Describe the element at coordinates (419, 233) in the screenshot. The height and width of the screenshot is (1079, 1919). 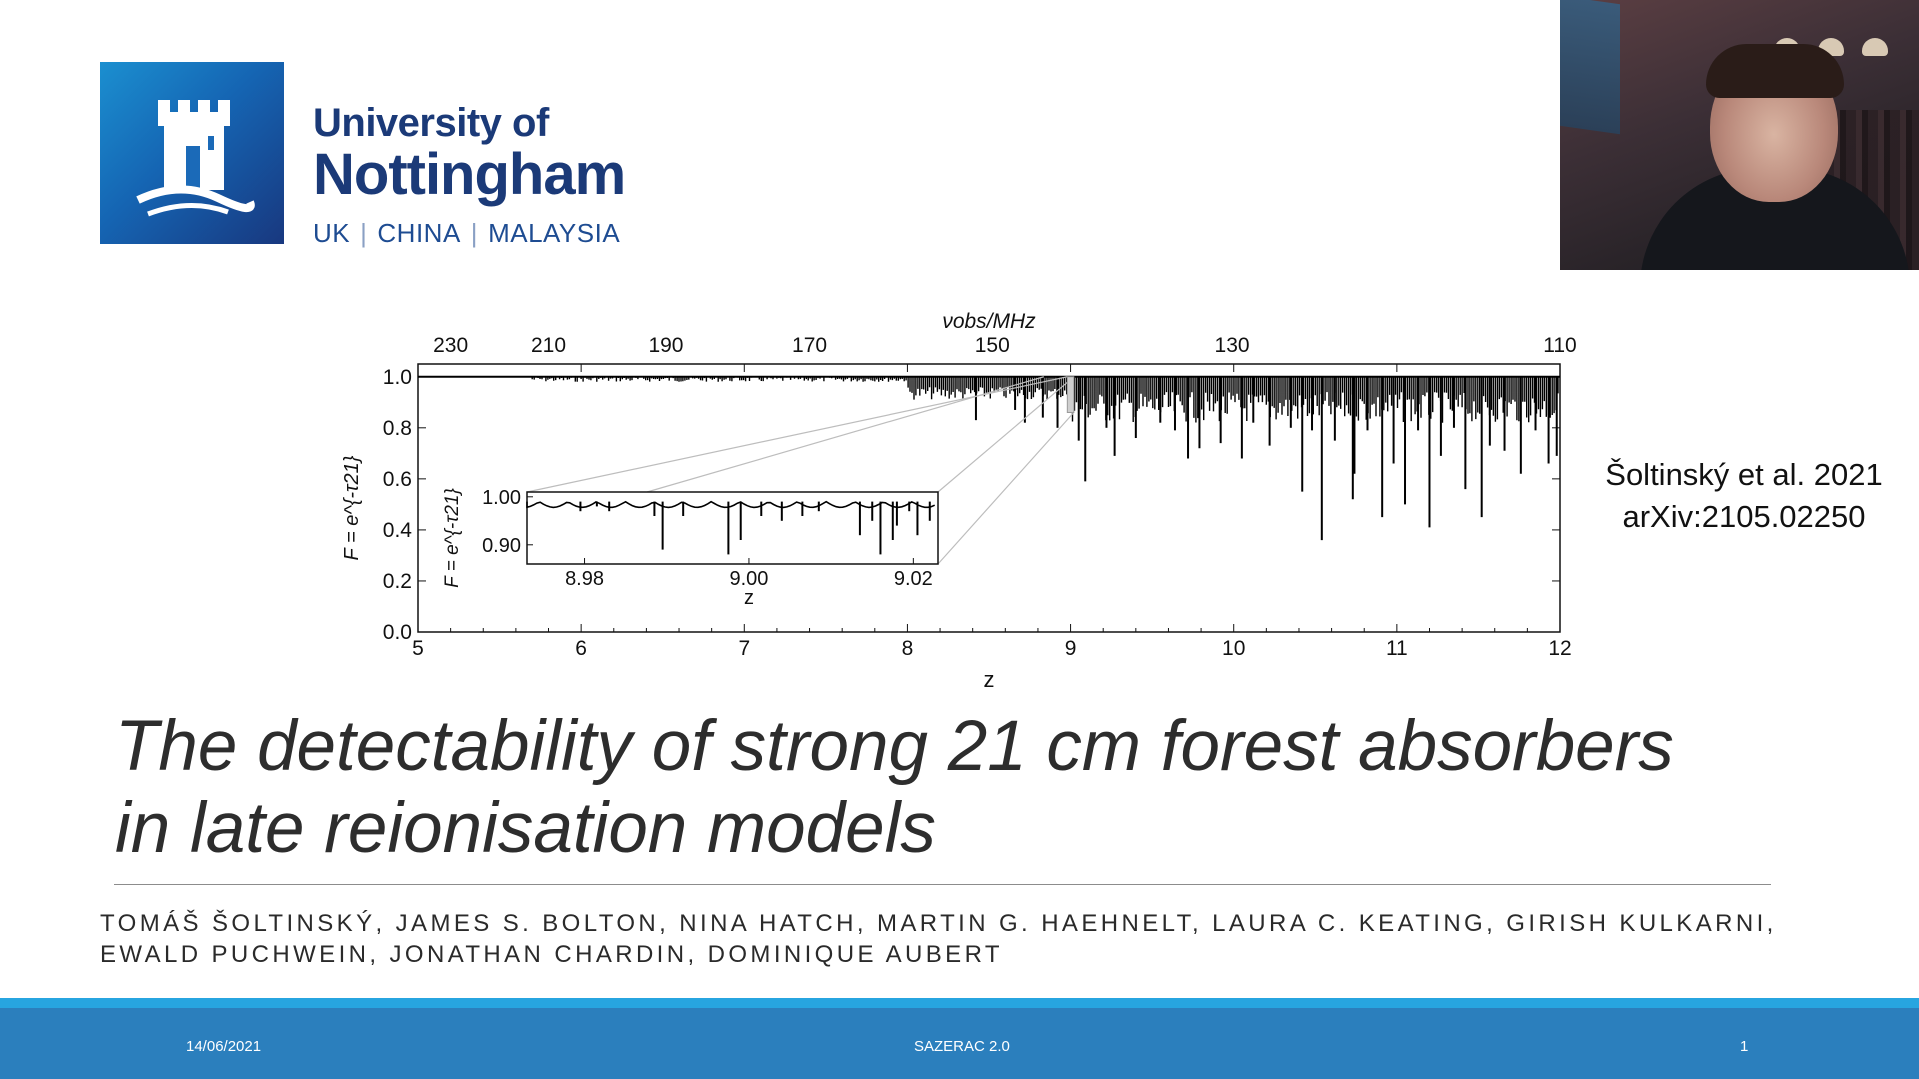
I see `campus-china: CHINA` at that location.